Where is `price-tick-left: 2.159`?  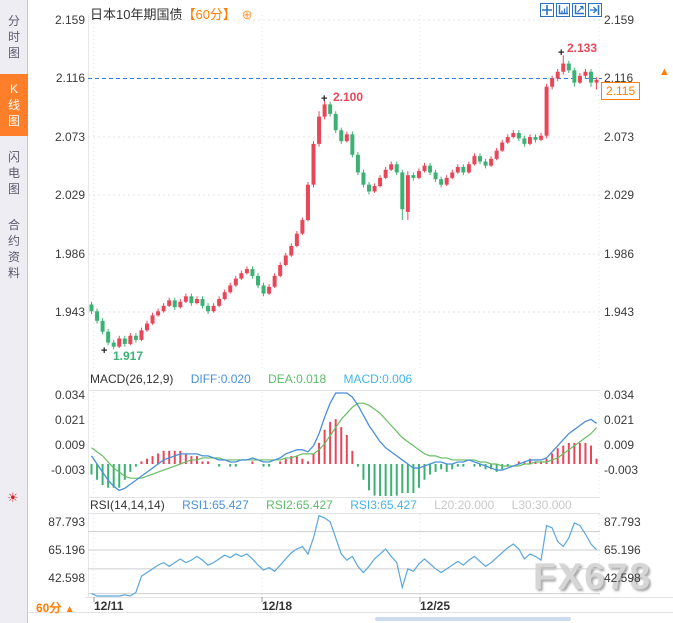
price-tick-left: 2.159 is located at coordinates (69, 20).